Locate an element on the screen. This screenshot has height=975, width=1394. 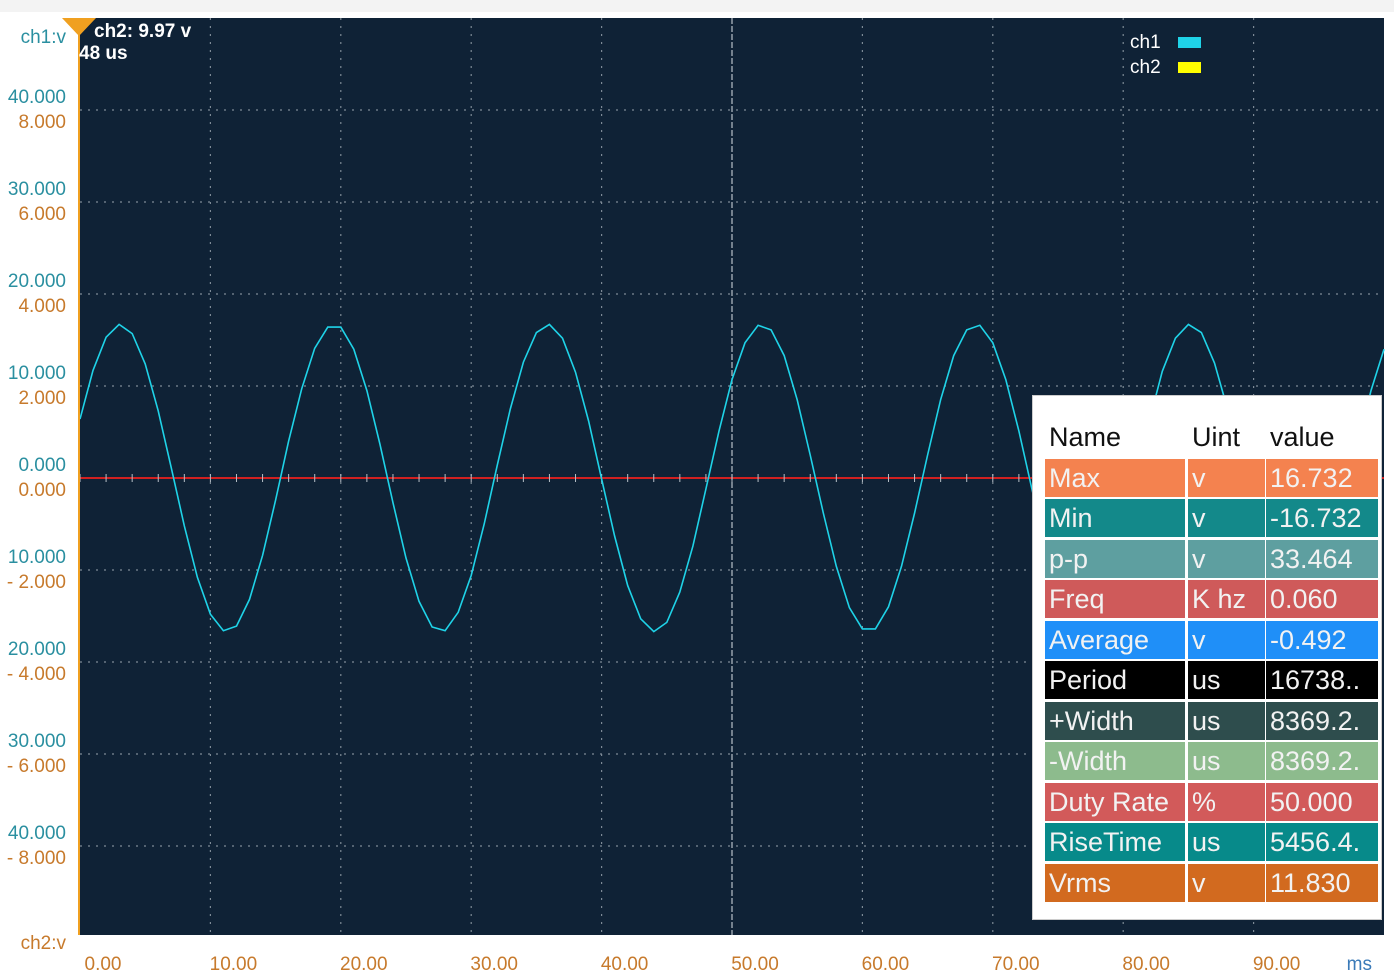
table-cell: Name is located at coordinates (1115, 437).